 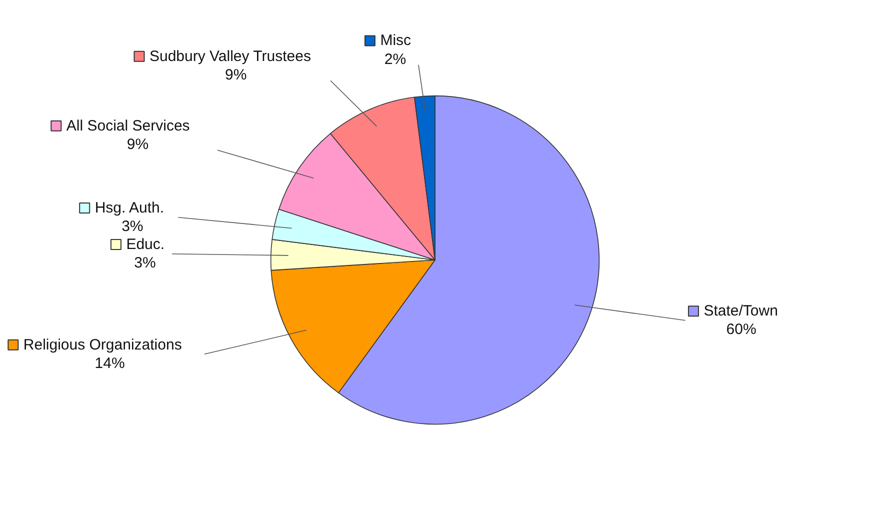 I want to click on data-label: 2%, so click(x=395, y=59).